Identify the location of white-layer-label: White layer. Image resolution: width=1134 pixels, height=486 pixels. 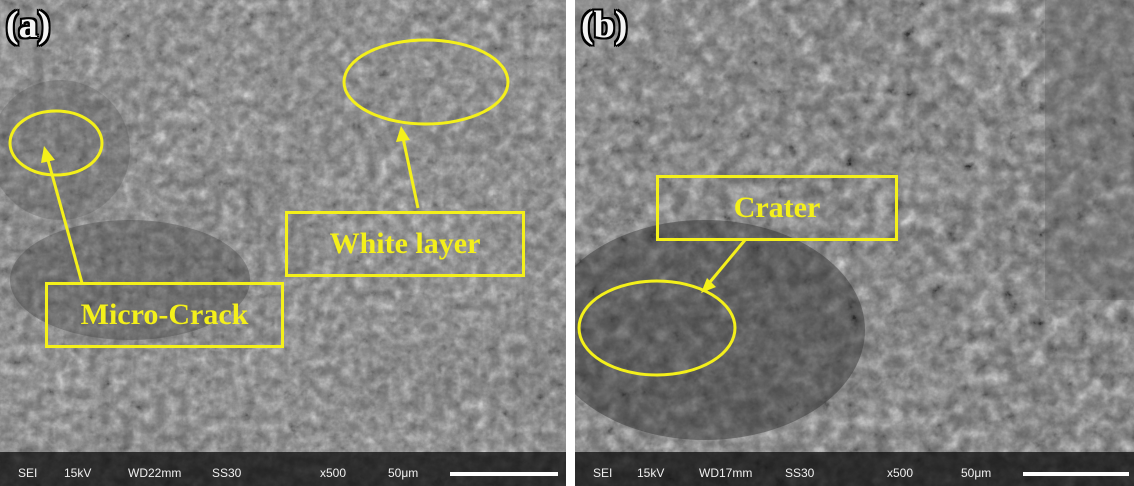
(405, 244).